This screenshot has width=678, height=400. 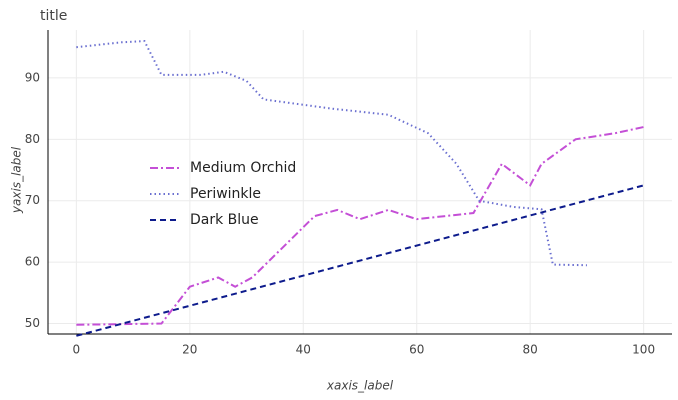 I want to click on x-tick-label: 60, so click(x=416, y=350).